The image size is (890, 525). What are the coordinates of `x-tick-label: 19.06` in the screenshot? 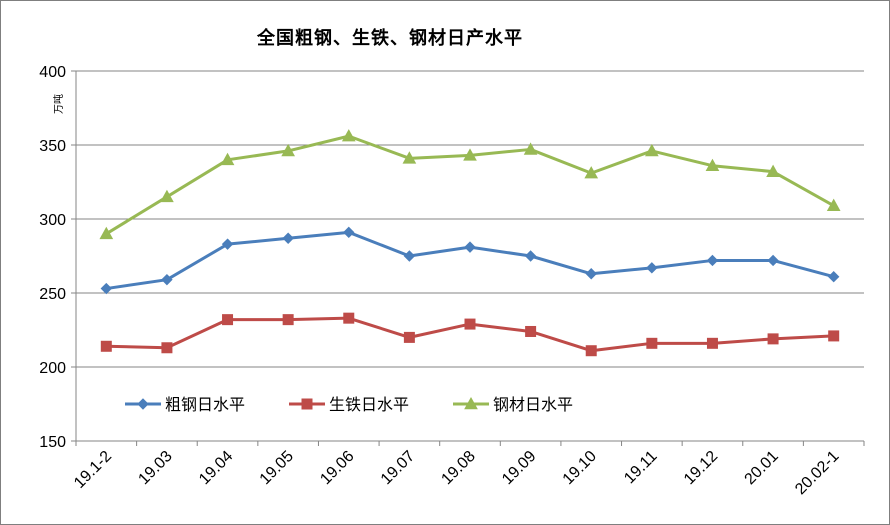 It's located at (337, 468).